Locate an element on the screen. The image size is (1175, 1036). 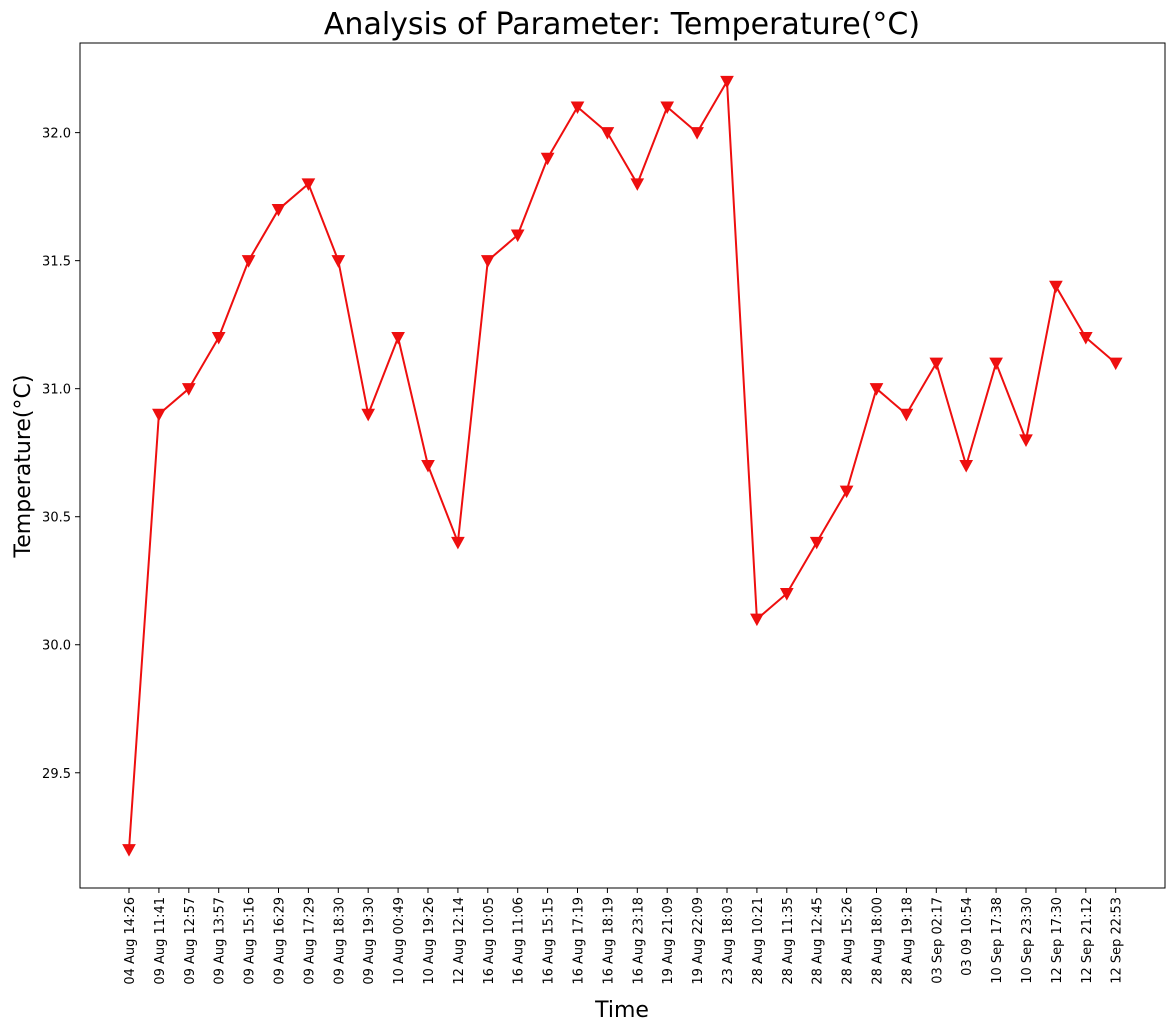
y-tick-label: 29.5 is located at coordinates (56, 774).